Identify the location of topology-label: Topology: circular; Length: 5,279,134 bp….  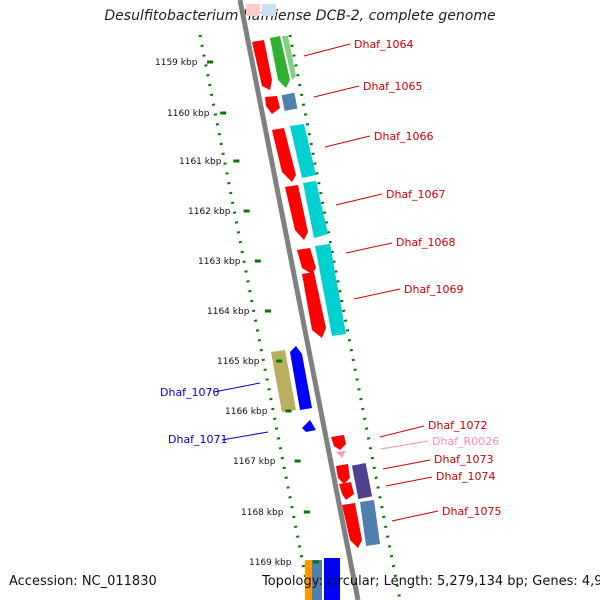
(431, 581).